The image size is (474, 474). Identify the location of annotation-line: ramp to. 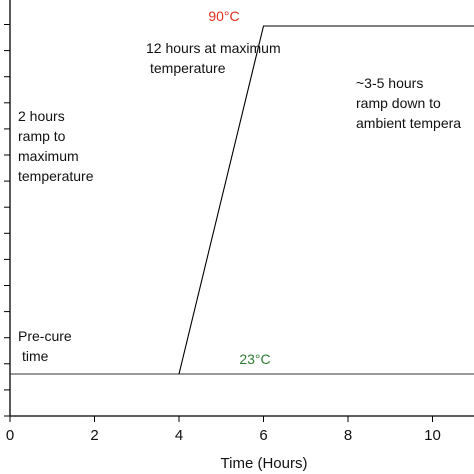
(42, 136).